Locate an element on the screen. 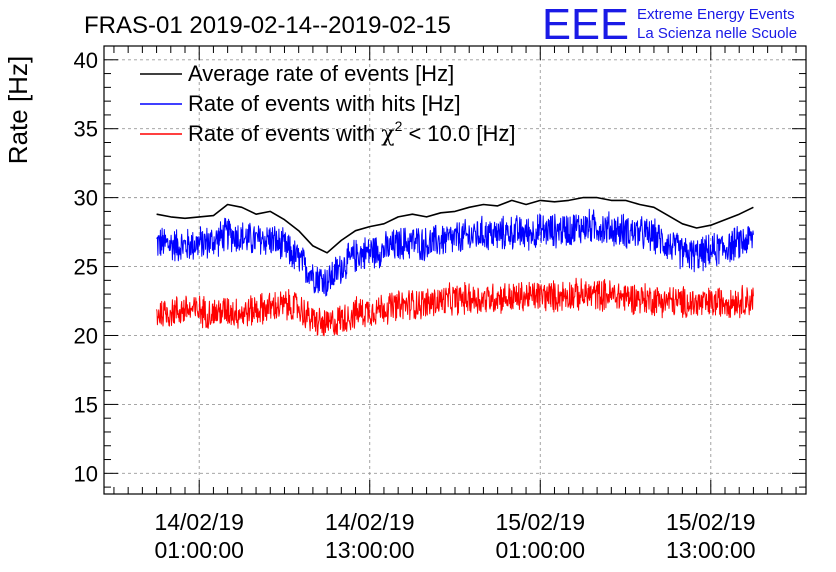 This screenshot has height=572, width=836. legend-label-chi2-superscript: 2 is located at coordinates (399, 126).